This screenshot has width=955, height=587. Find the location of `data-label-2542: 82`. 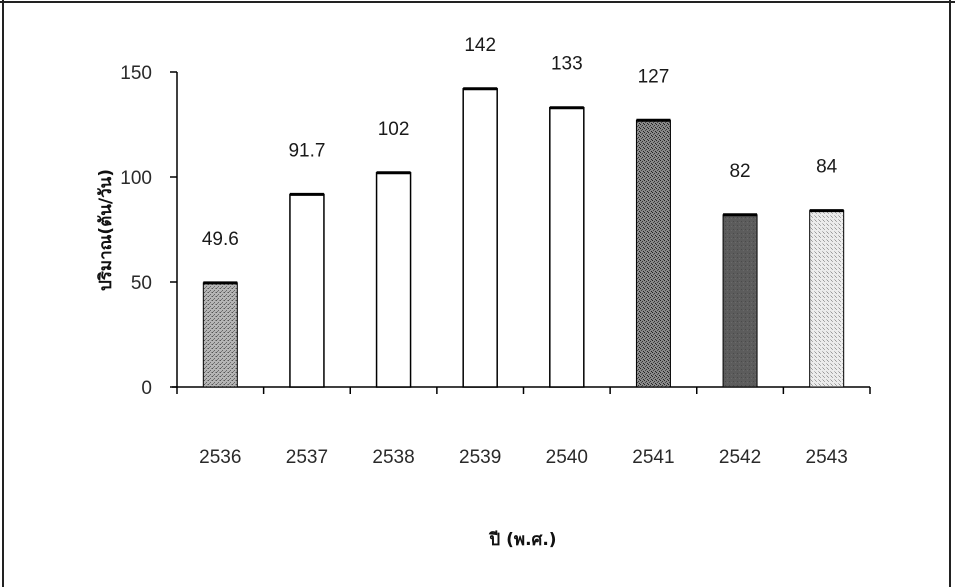

data-label-2542: 82 is located at coordinates (739, 171).